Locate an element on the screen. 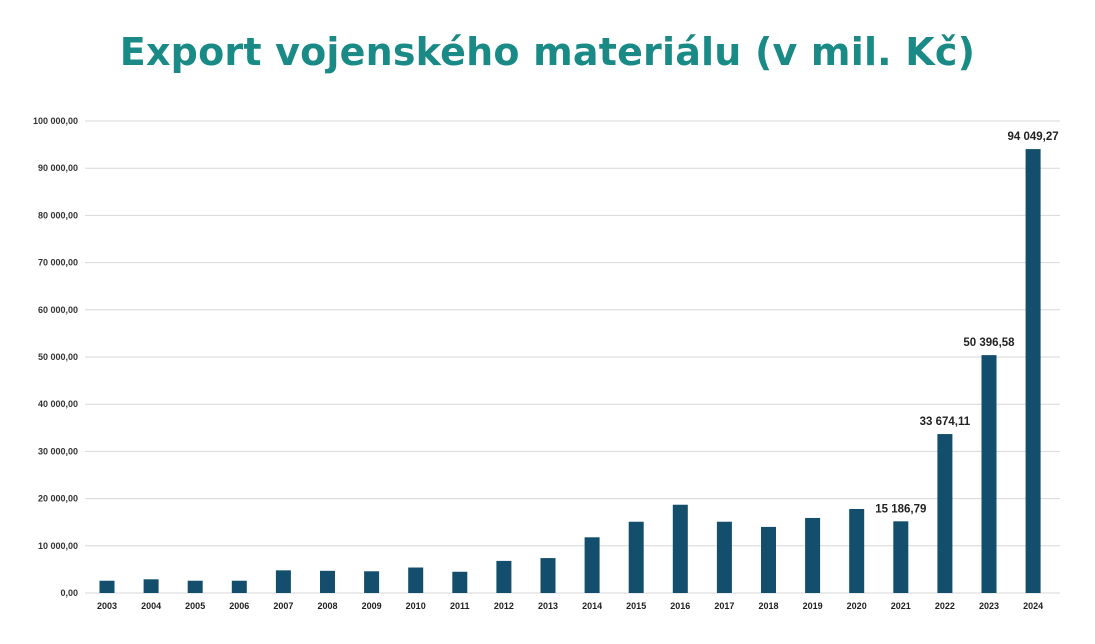  bar-2019 is located at coordinates (813, 555).